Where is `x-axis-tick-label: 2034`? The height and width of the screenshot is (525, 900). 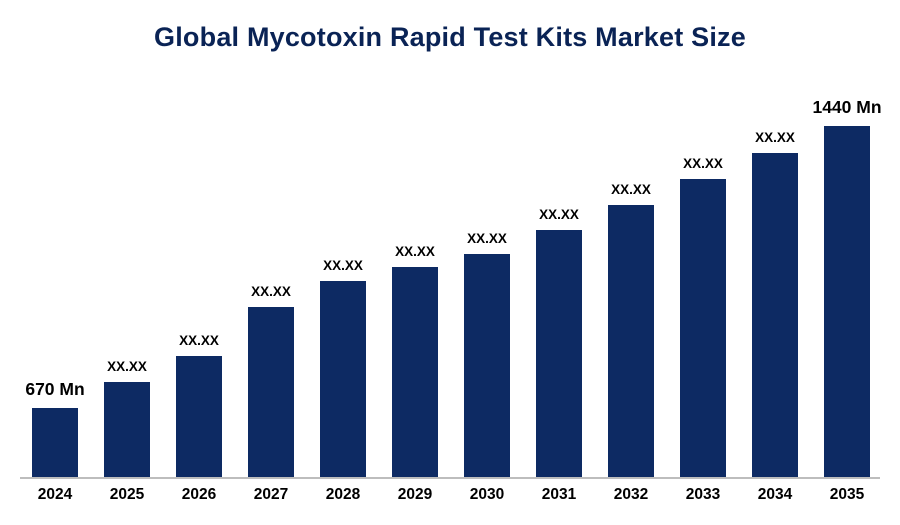
x-axis-tick-label: 2034 is located at coordinates (775, 494).